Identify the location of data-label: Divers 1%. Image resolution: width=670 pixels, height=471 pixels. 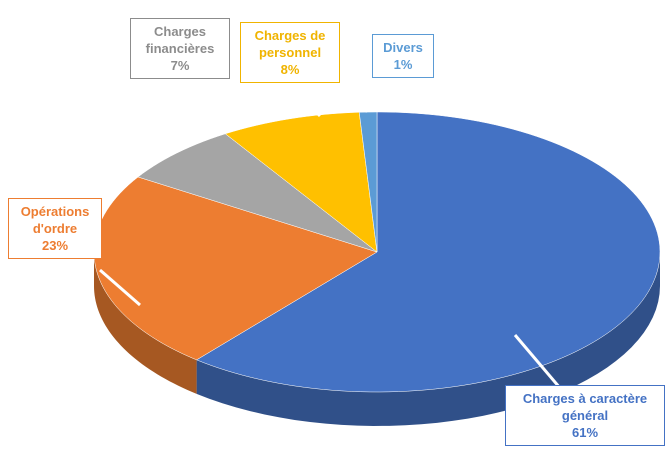
(403, 56).